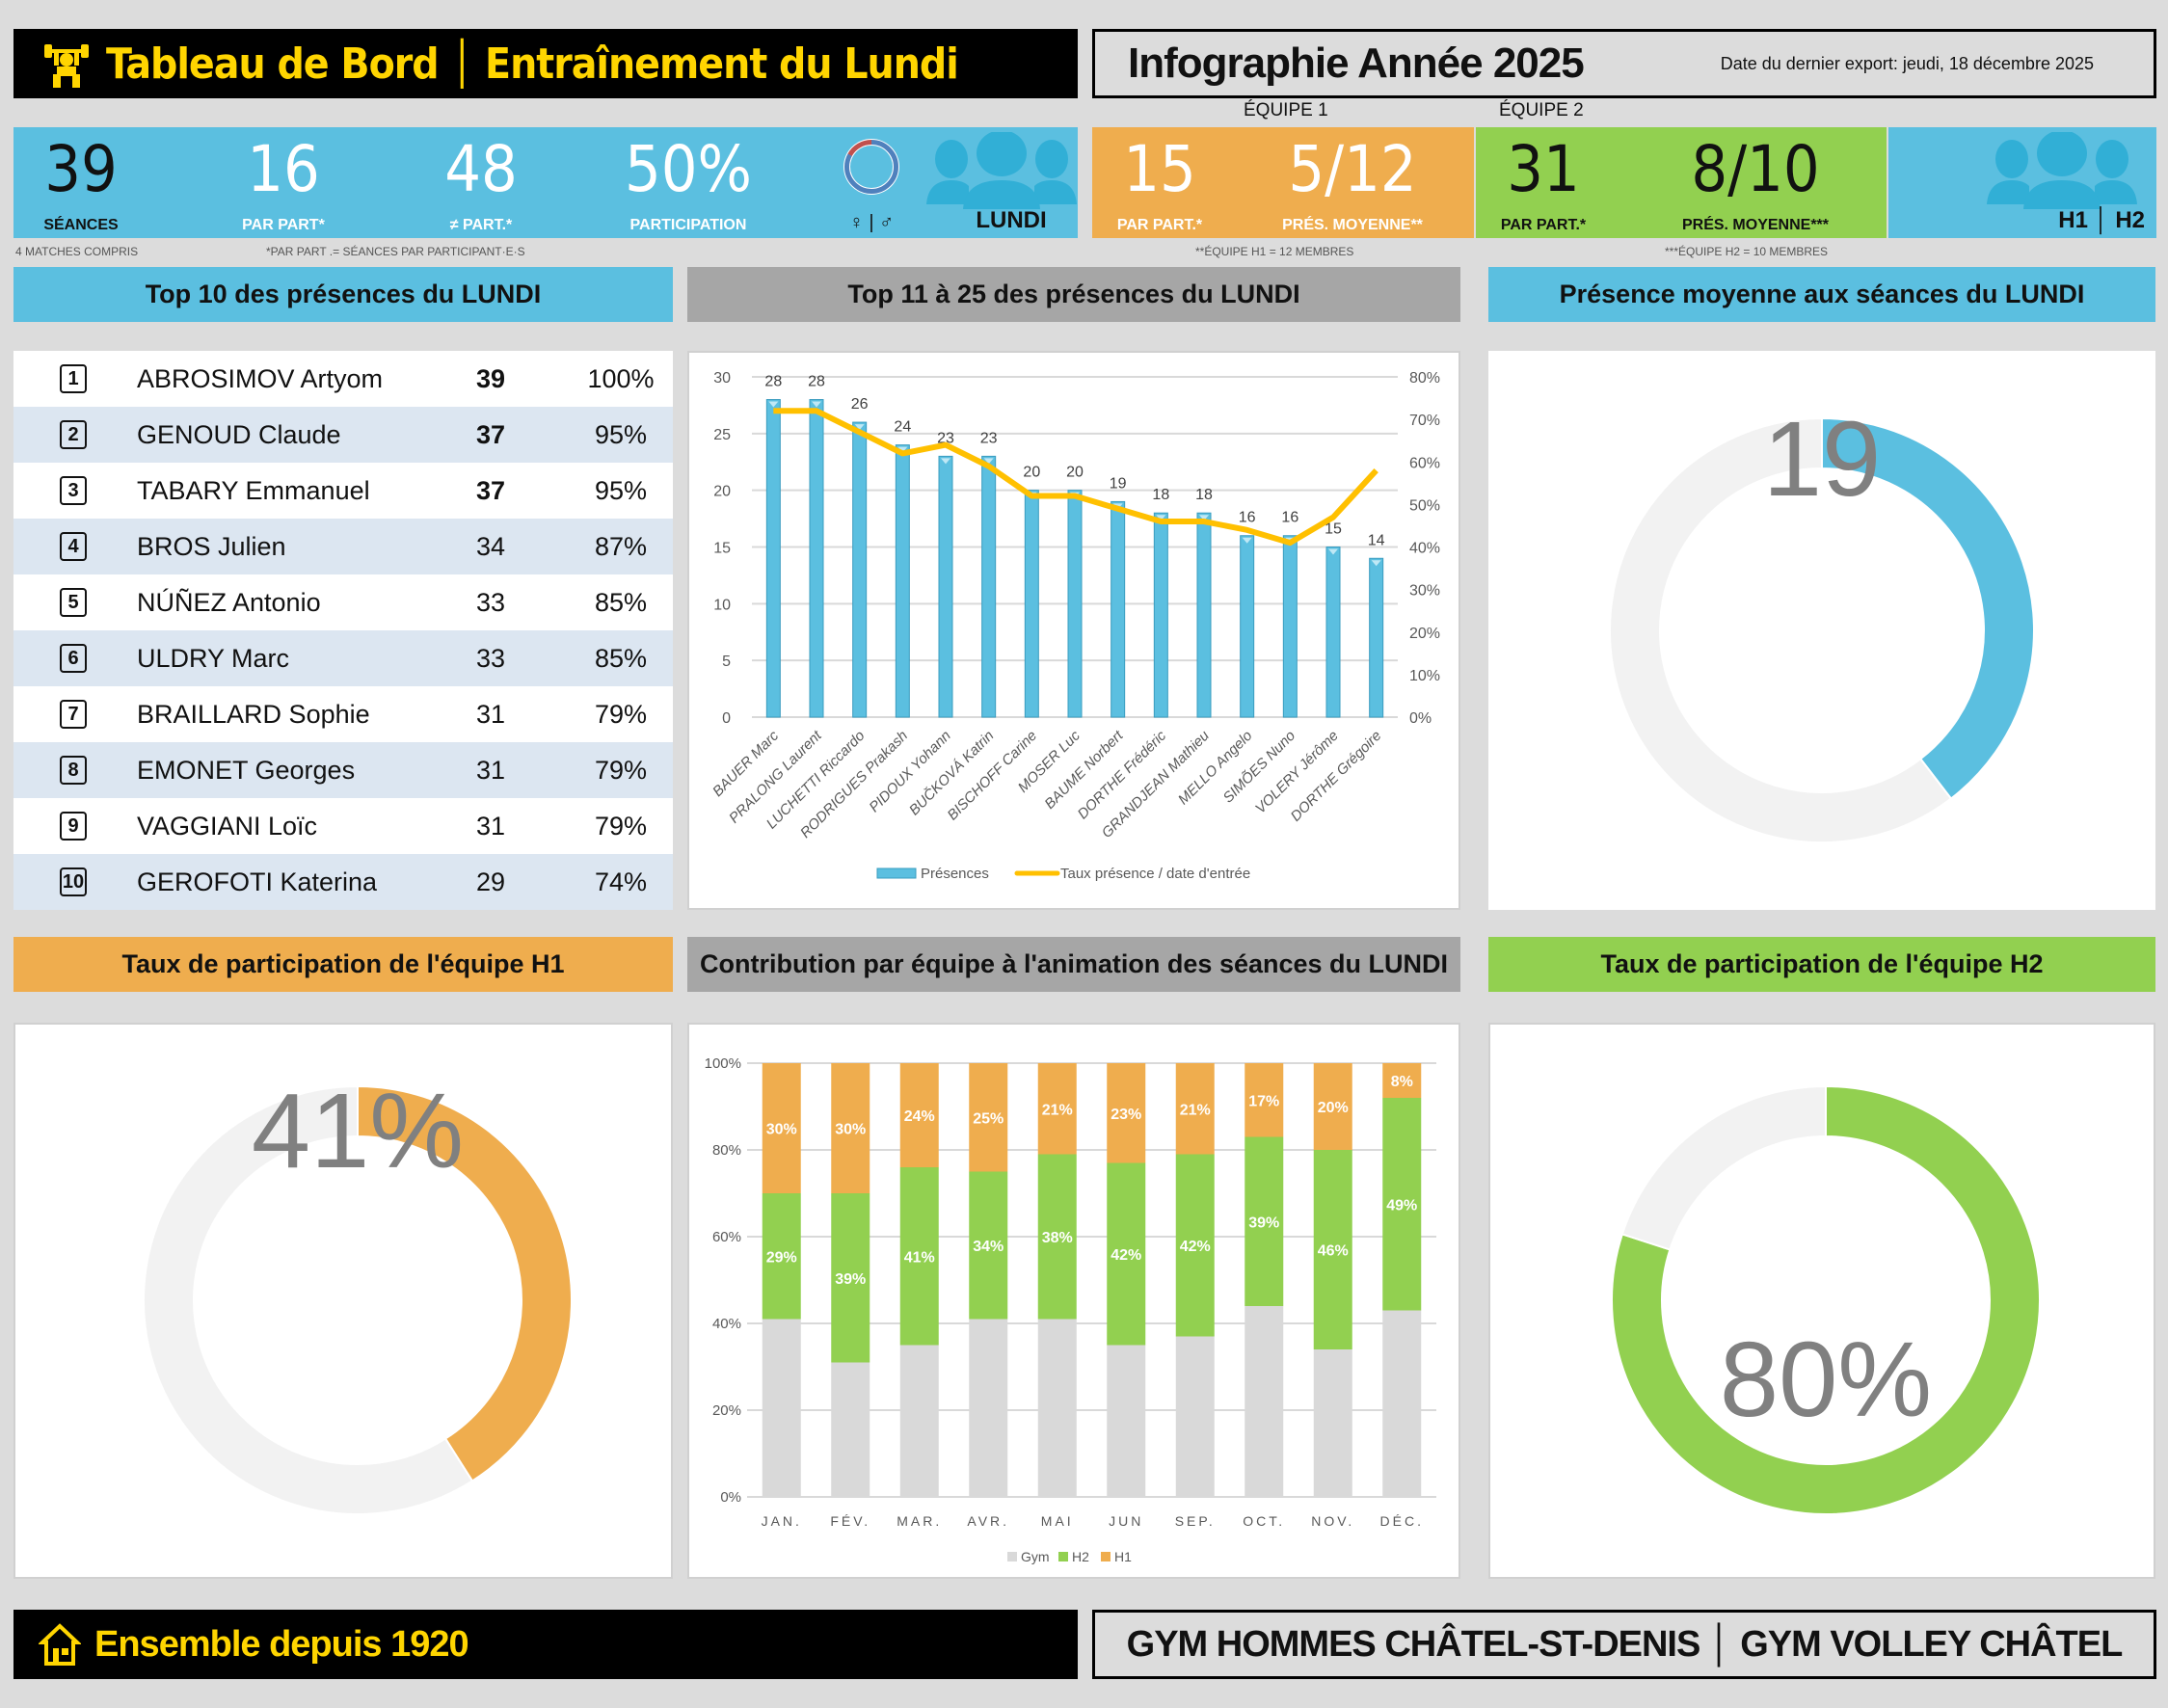  What do you see at coordinates (1159, 169) in the screenshot?
I see `equipe1-par-part-value: 15` at bounding box center [1159, 169].